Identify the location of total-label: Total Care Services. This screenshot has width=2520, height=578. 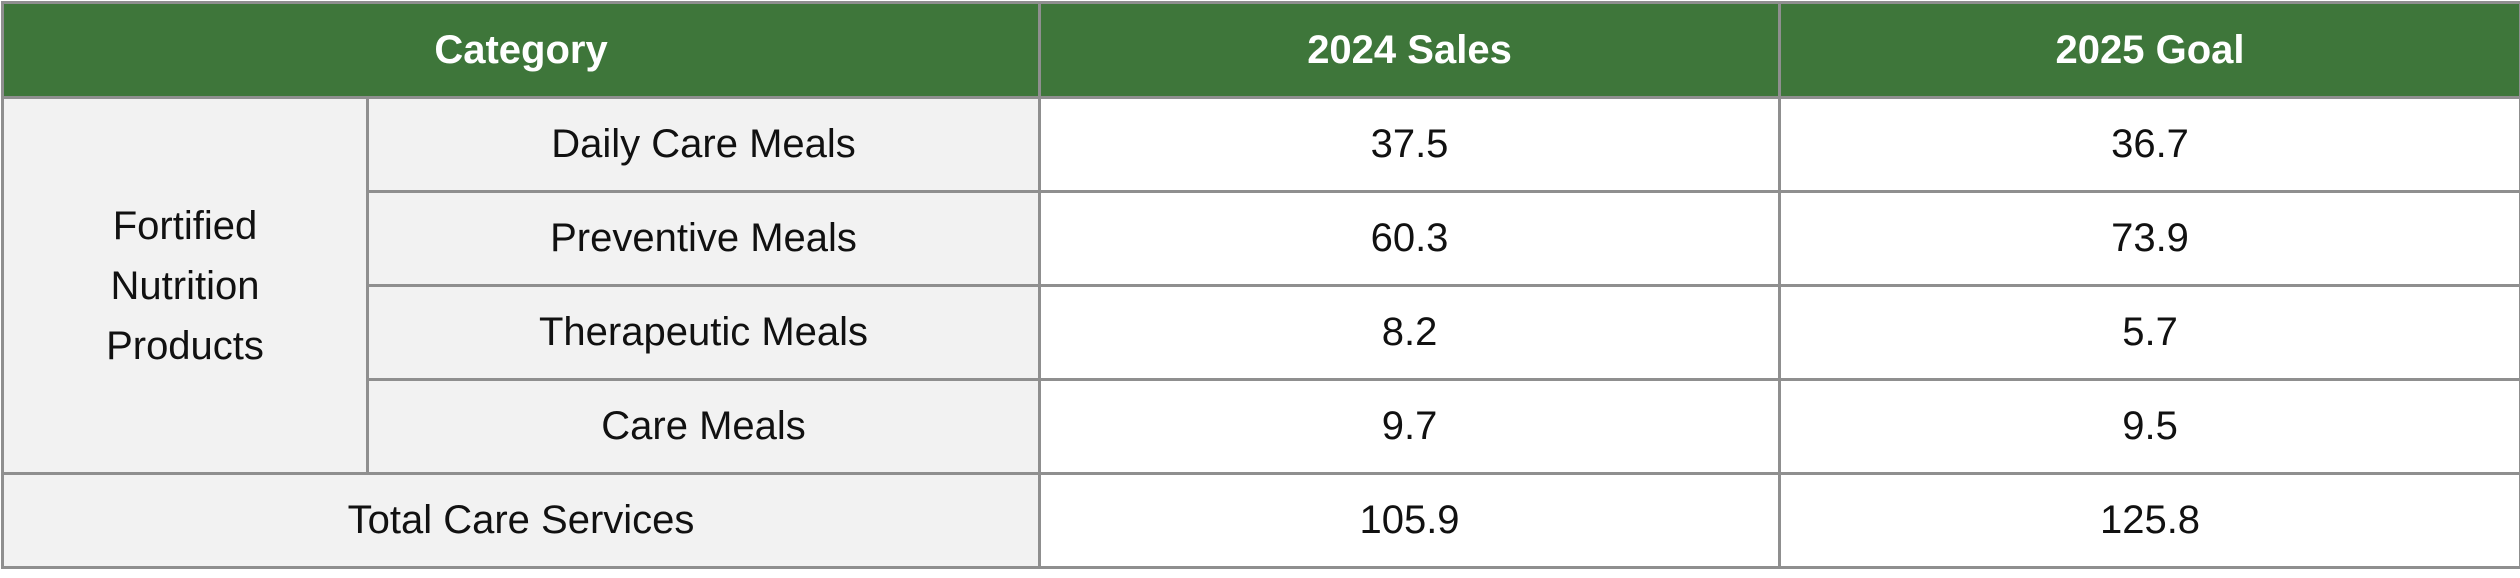
(521, 521).